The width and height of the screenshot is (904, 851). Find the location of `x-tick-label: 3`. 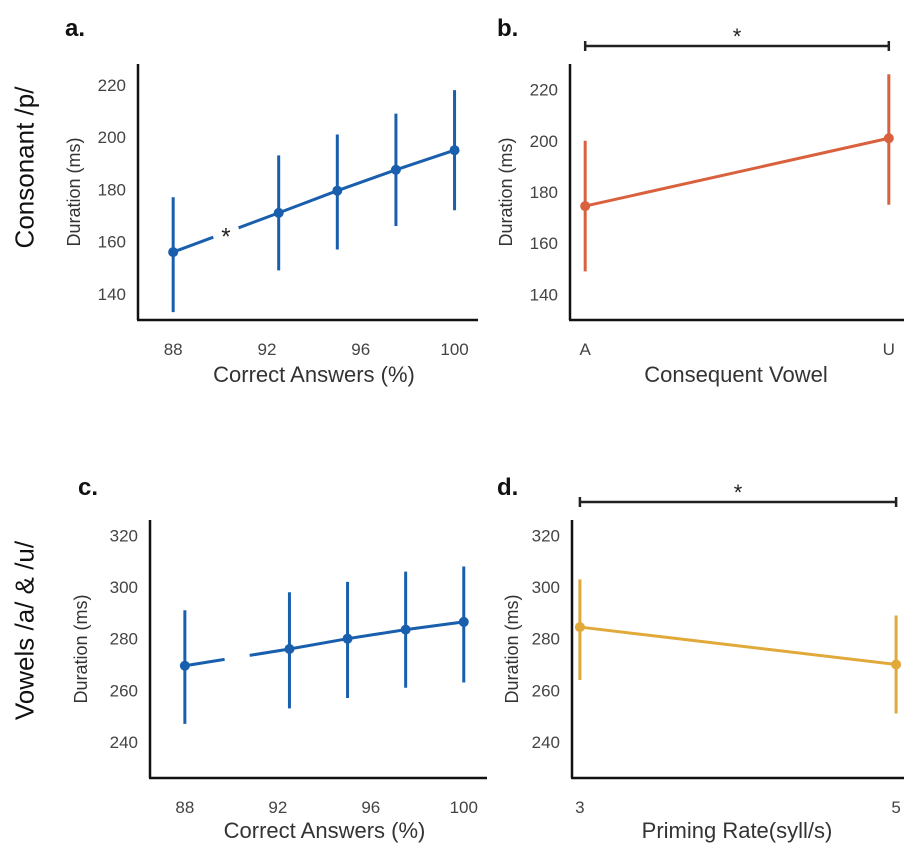

x-tick-label: 3 is located at coordinates (579, 807).